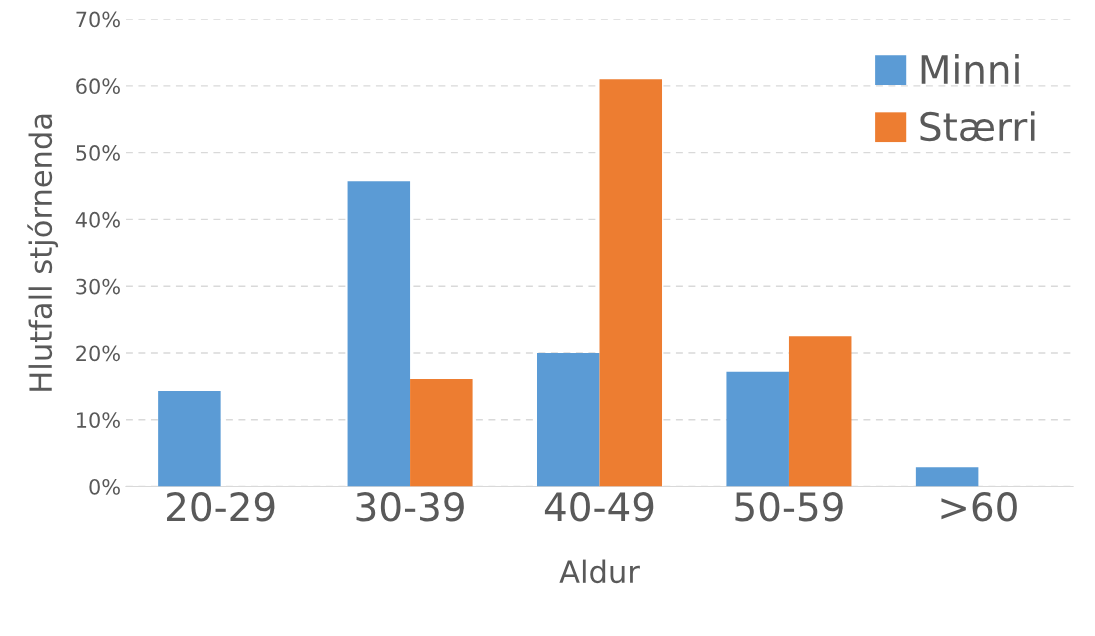  Describe the element at coordinates (98, 286) in the screenshot. I see `y-tick-label: 30%` at that location.